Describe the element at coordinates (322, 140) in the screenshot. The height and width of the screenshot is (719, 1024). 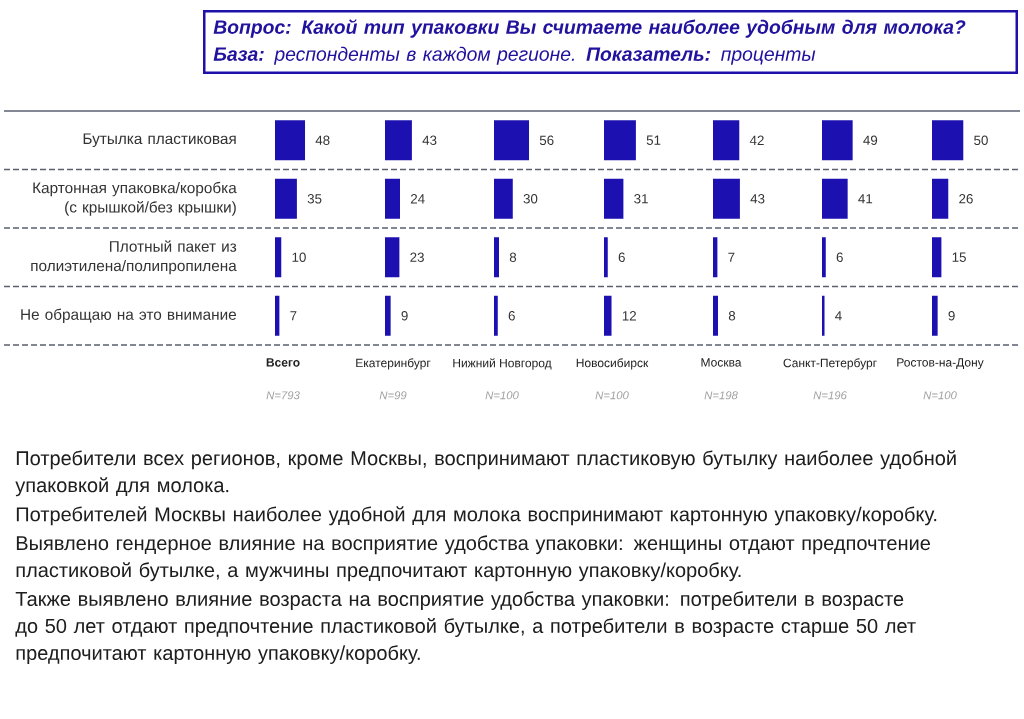
I see `data-label: 48` at that location.